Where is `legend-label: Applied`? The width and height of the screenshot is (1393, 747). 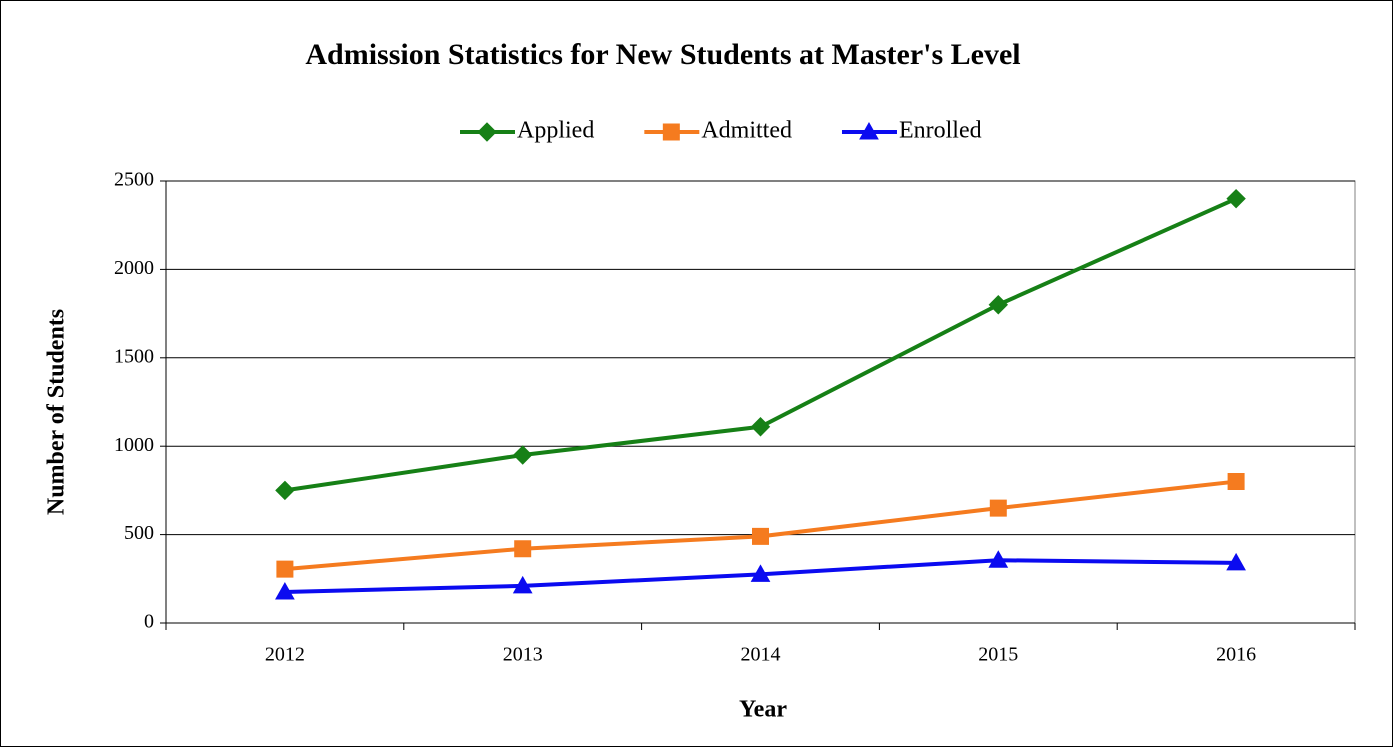 legend-label: Applied is located at coordinates (555, 131).